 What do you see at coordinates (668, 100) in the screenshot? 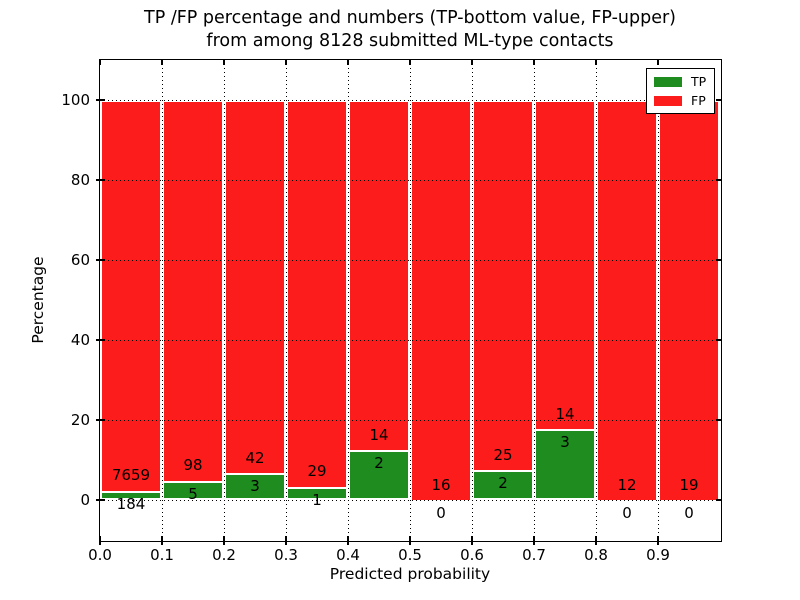
I see `legend-swatch-fp` at bounding box center [668, 100].